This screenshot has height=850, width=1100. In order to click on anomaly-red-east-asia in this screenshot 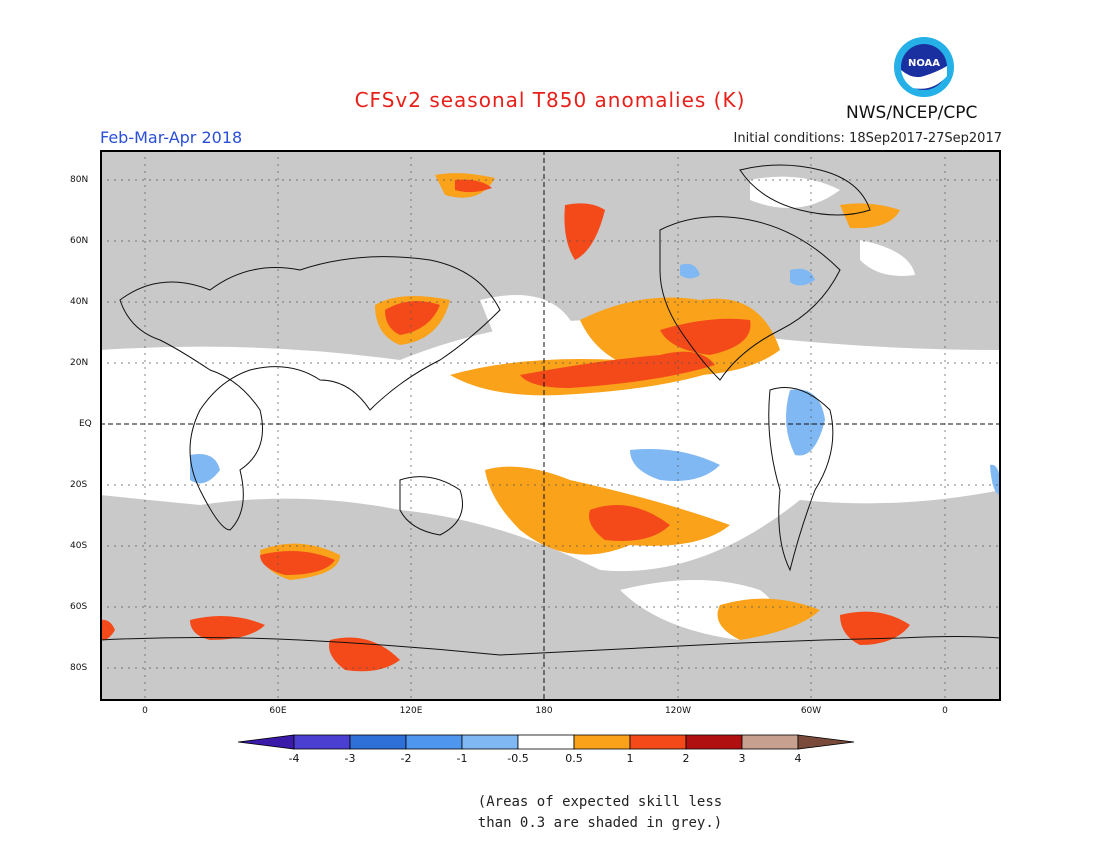, I will do `click(412, 318)`.